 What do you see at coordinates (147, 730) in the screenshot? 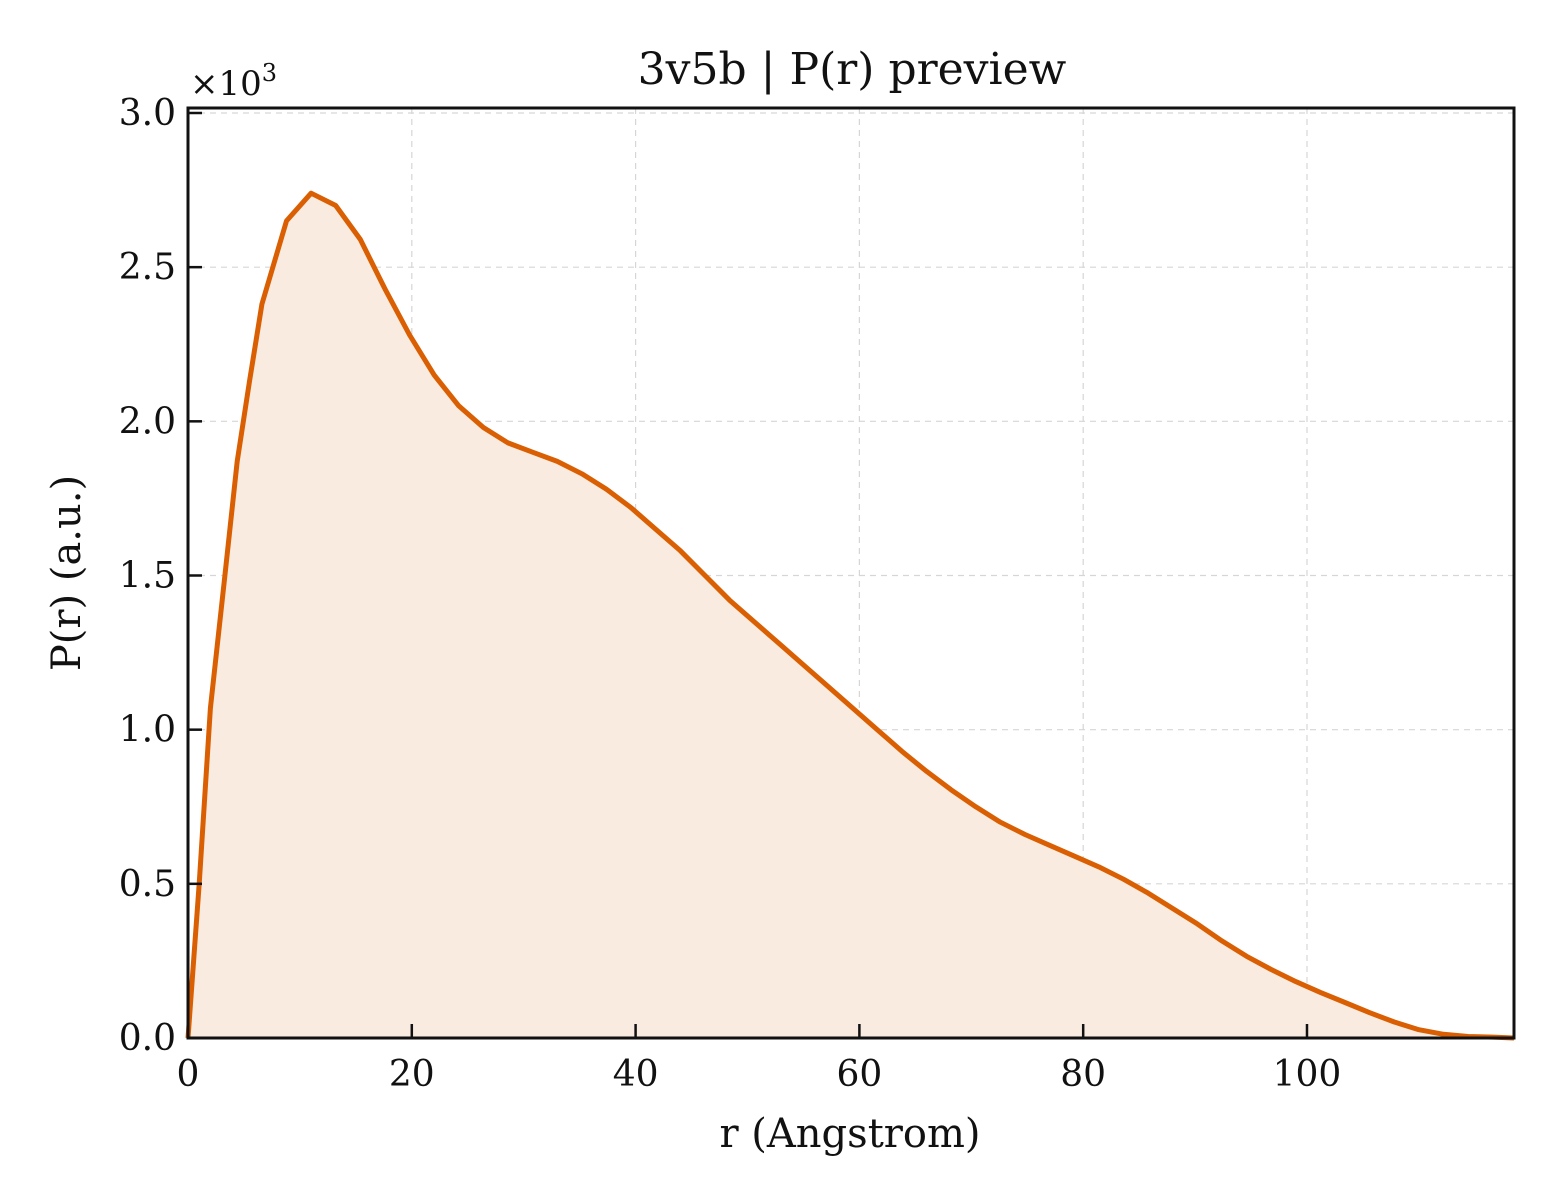
I see `y-tick-label: 1.0` at bounding box center [147, 730].